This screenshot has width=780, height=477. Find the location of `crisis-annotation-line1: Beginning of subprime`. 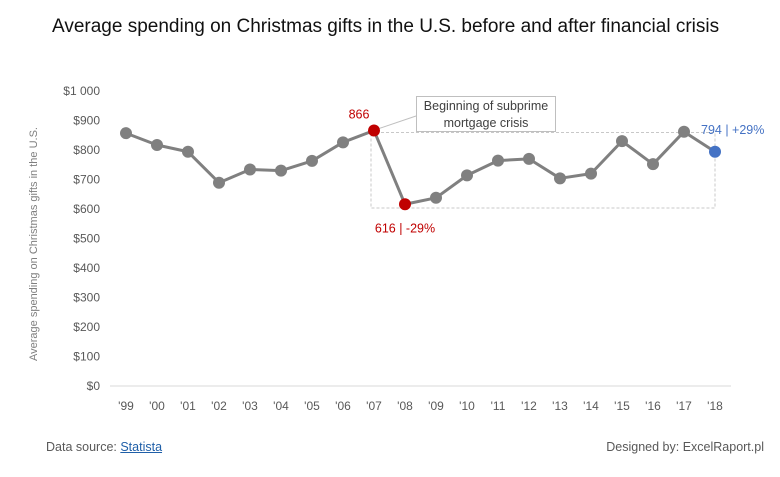

crisis-annotation-line1: Beginning of subprime is located at coordinates (486, 106).